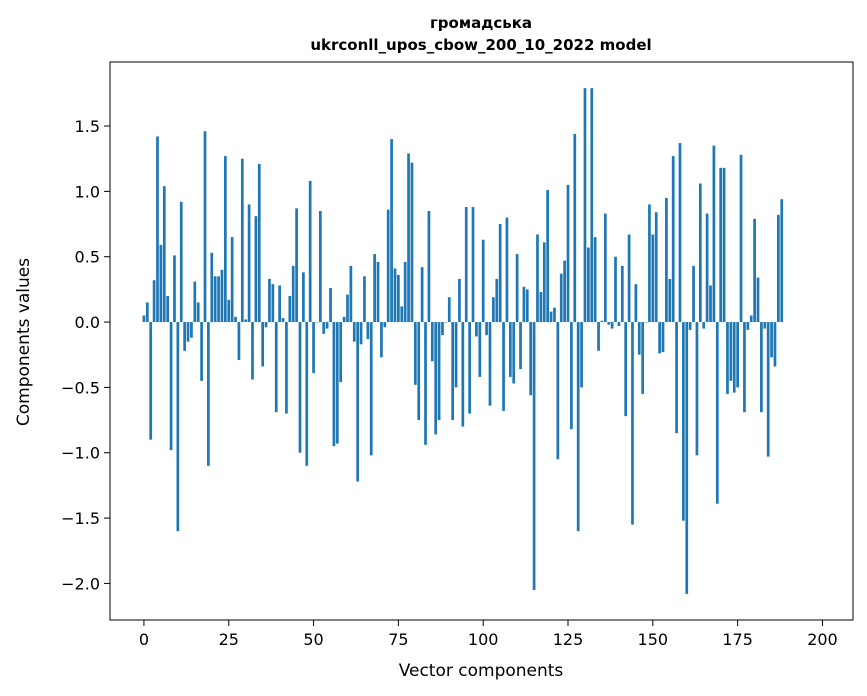 The image size is (867, 696). Describe the element at coordinates (737, 639) in the screenshot. I see `x-tick-label: 175` at that location.